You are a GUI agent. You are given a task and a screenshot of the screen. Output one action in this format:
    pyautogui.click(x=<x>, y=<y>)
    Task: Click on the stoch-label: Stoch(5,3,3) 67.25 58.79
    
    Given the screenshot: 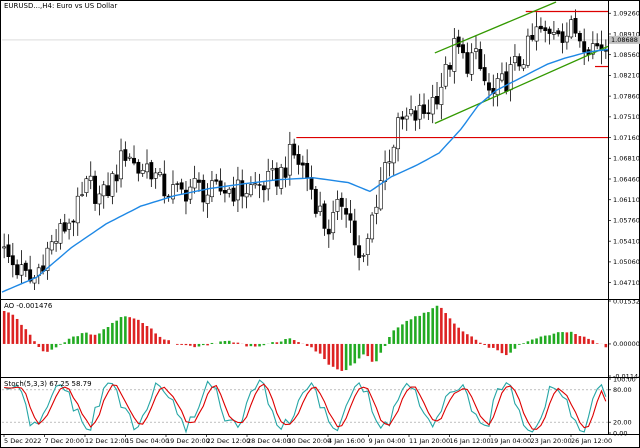 What is the action you would take?
    pyautogui.click(x=48, y=384)
    